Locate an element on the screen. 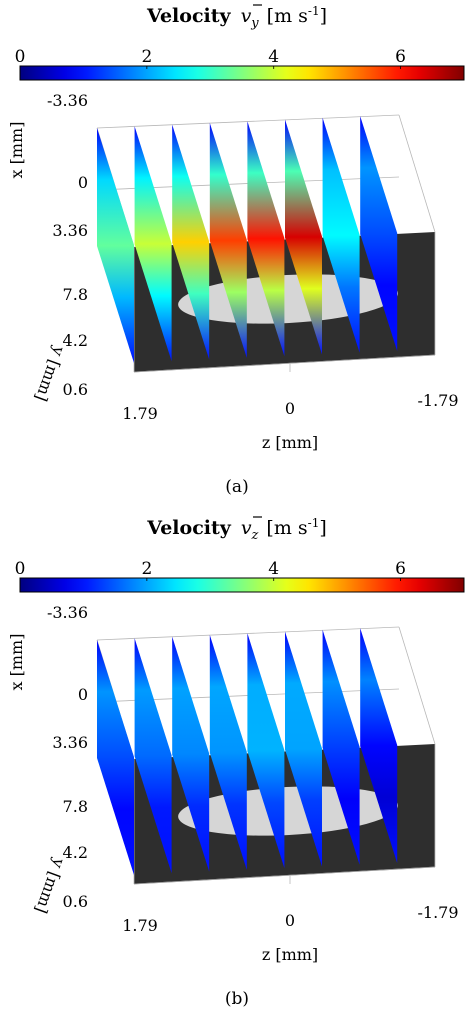 The image size is (474, 1025). panel-caption: (a) is located at coordinates (236, 487).